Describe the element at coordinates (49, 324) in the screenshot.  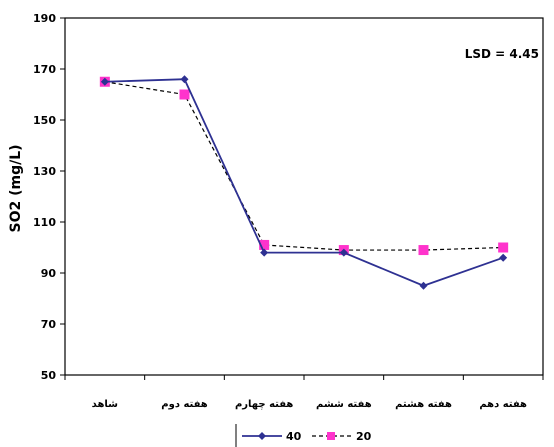
I see `y-tick-label: 70` at that location.